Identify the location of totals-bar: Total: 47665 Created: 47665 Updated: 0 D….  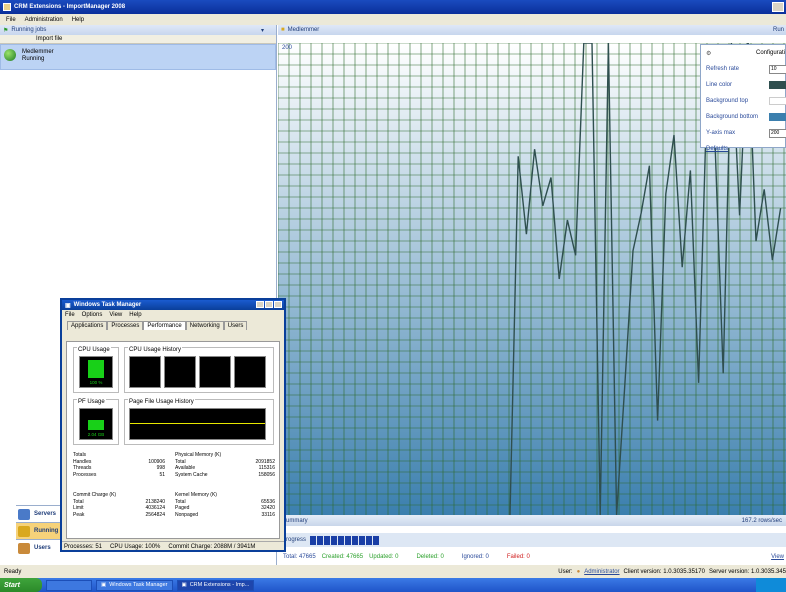
(532, 556).